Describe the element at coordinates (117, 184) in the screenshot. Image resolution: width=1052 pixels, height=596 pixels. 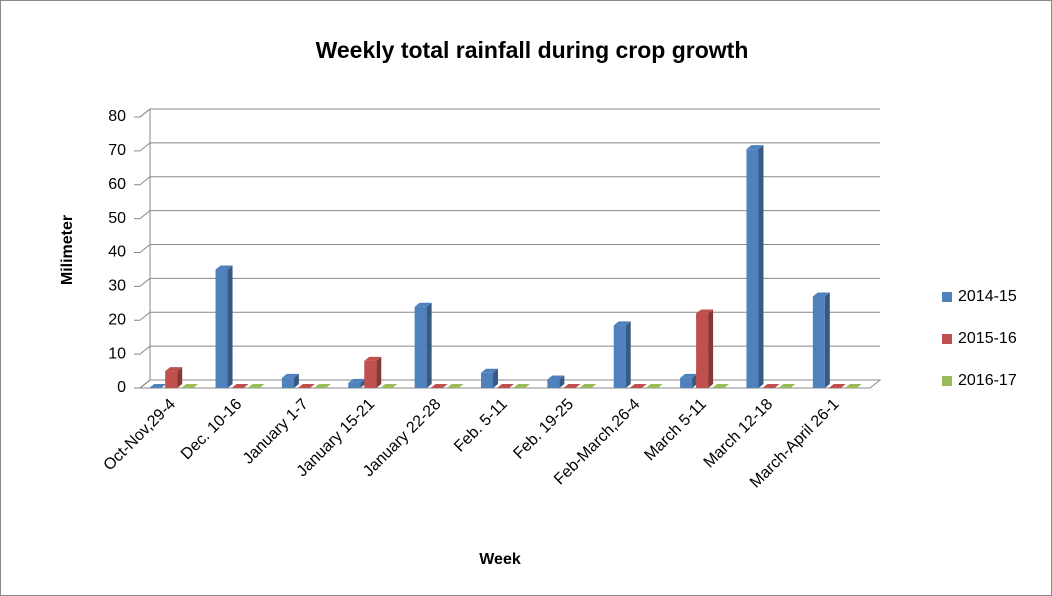
I see `y-tick-label: 60` at that location.